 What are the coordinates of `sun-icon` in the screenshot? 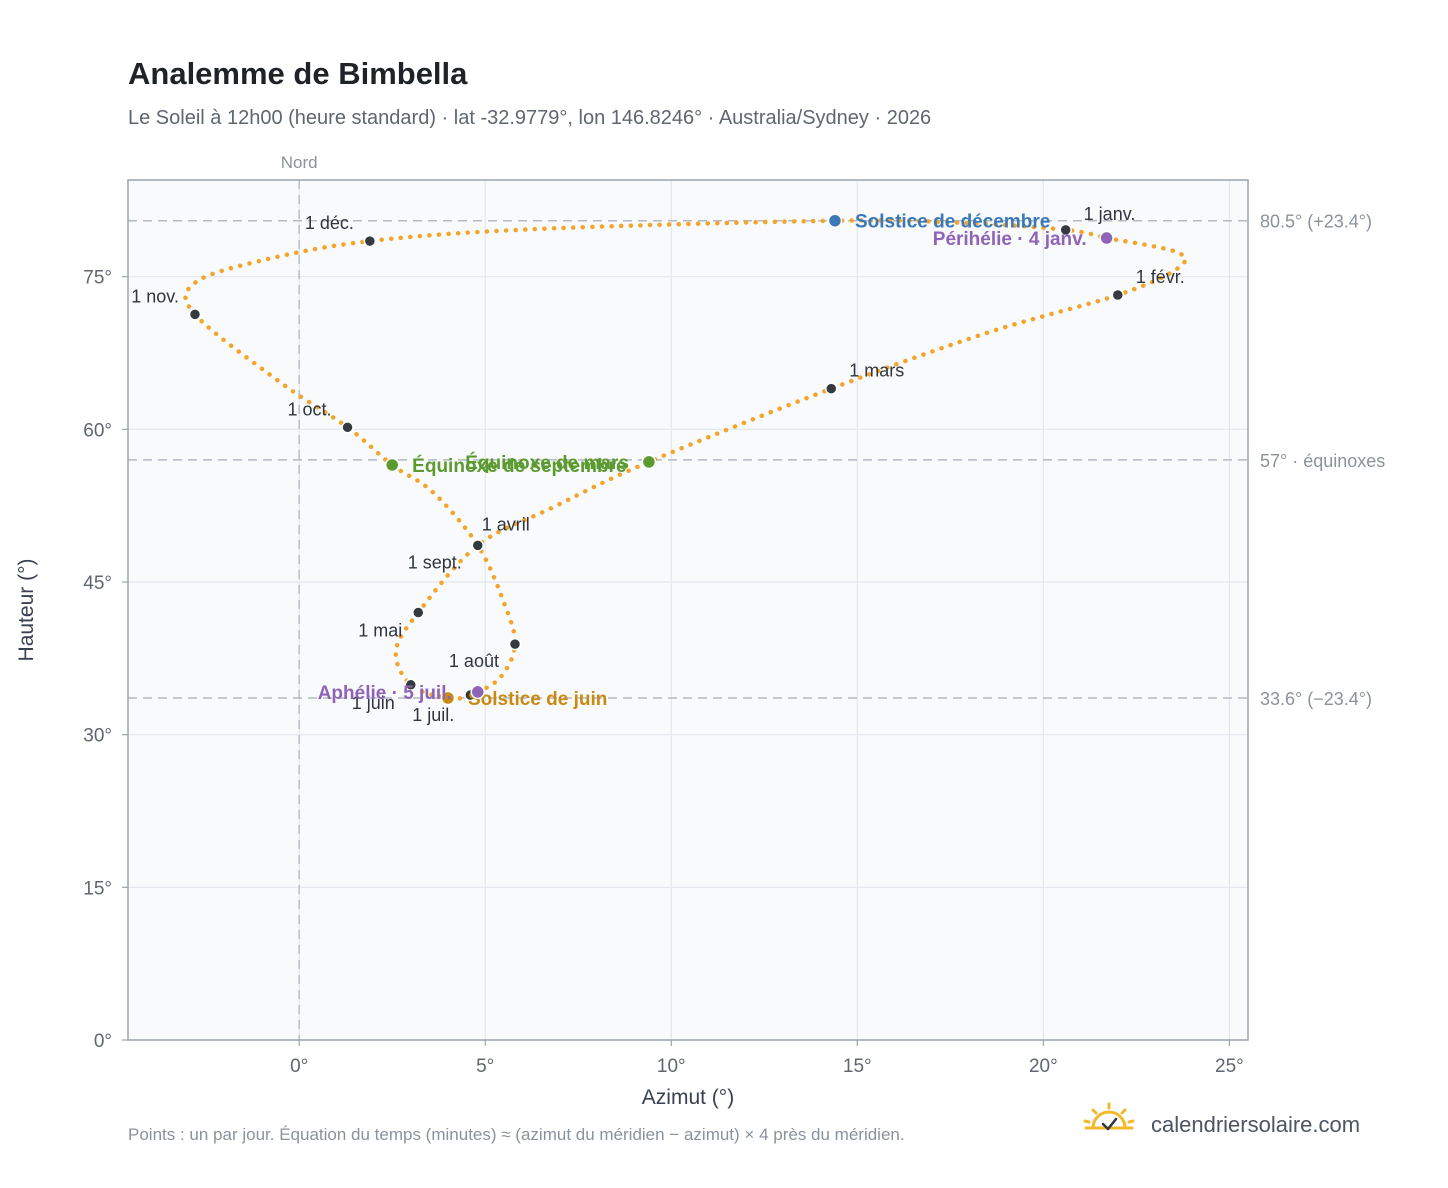 It's located at (1109, 1116).